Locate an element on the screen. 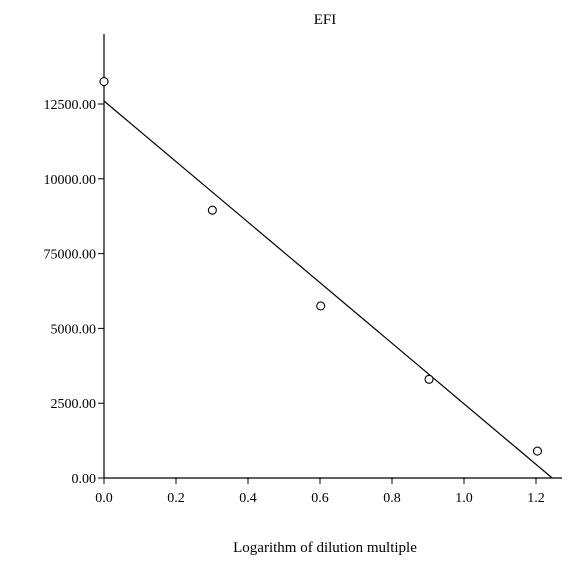 This screenshot has height=563, width=572. x-tick-label: 0.8 is located at coordinates (392, 498).